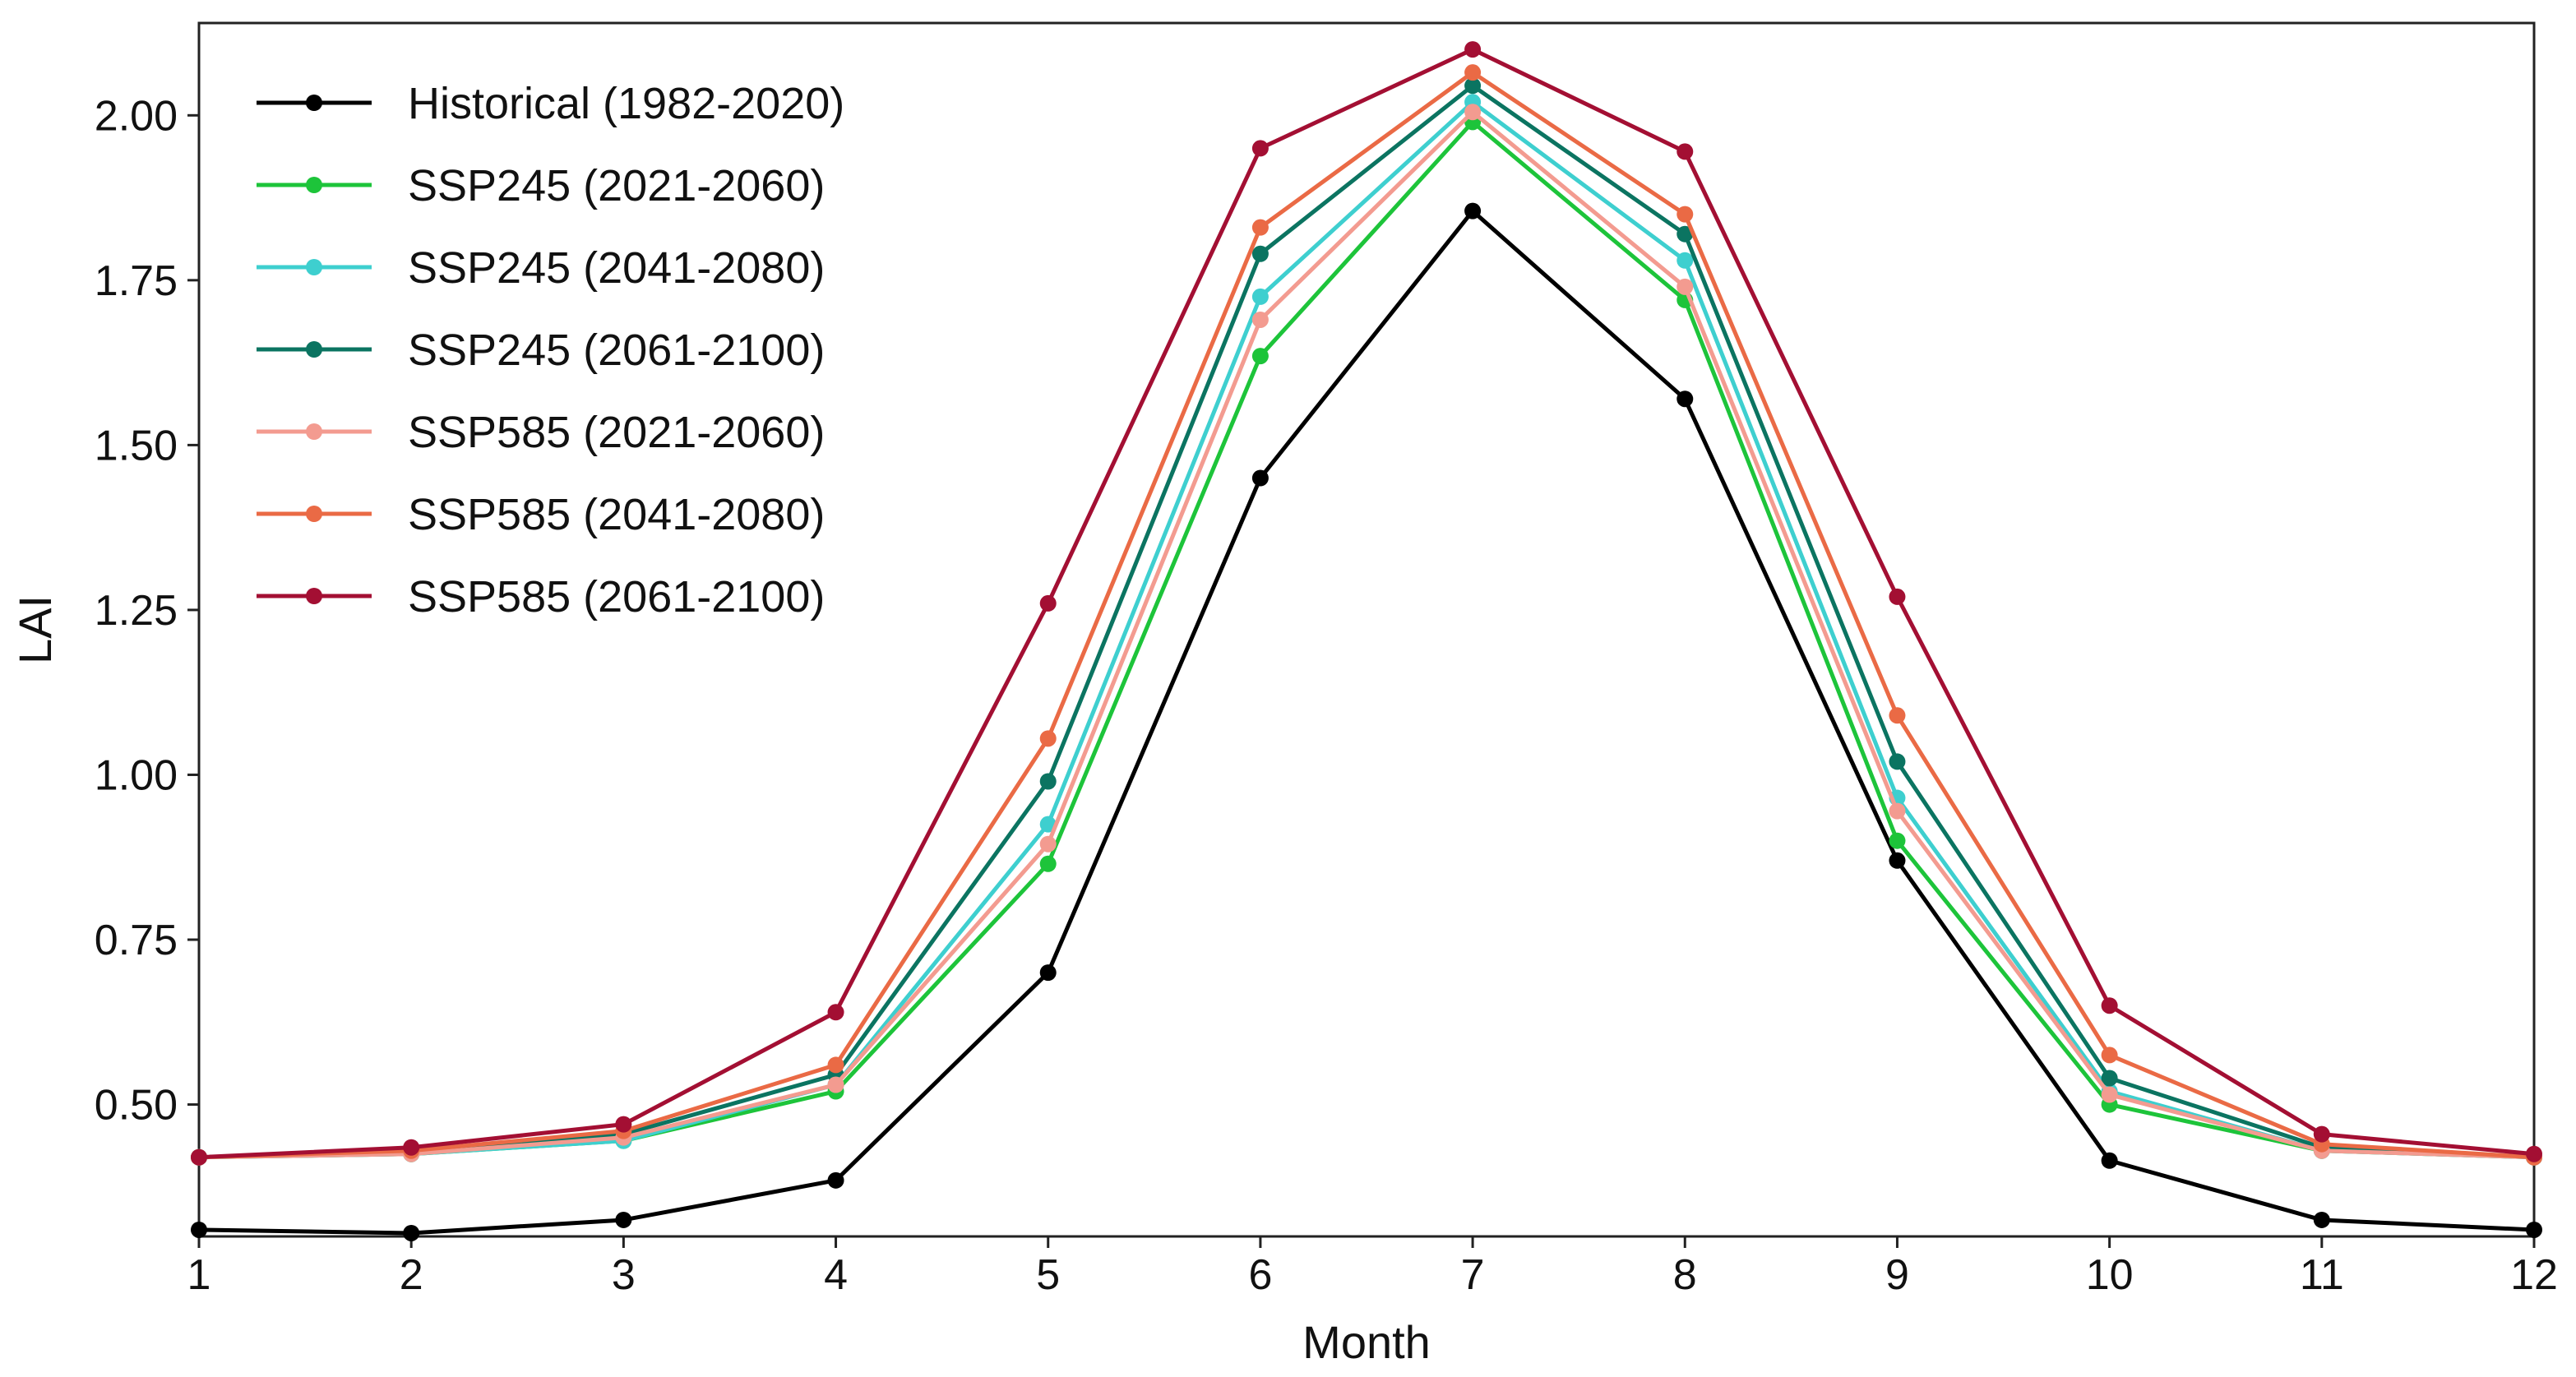 This screenshot has width=2576, height=1377. I want to click on y-axis-title: LAI, so click(35, 629).